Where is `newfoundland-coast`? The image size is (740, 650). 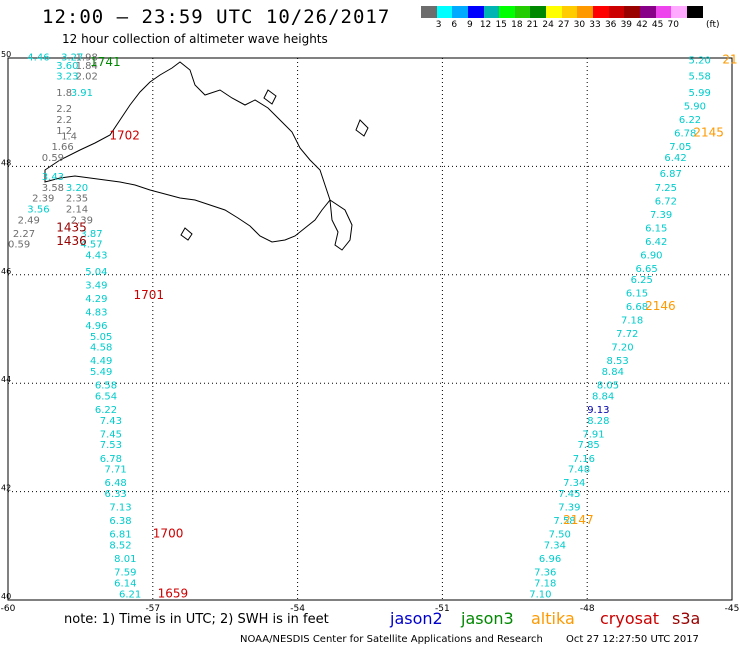
newfoundland-coast is located at coordinates (187, 152).